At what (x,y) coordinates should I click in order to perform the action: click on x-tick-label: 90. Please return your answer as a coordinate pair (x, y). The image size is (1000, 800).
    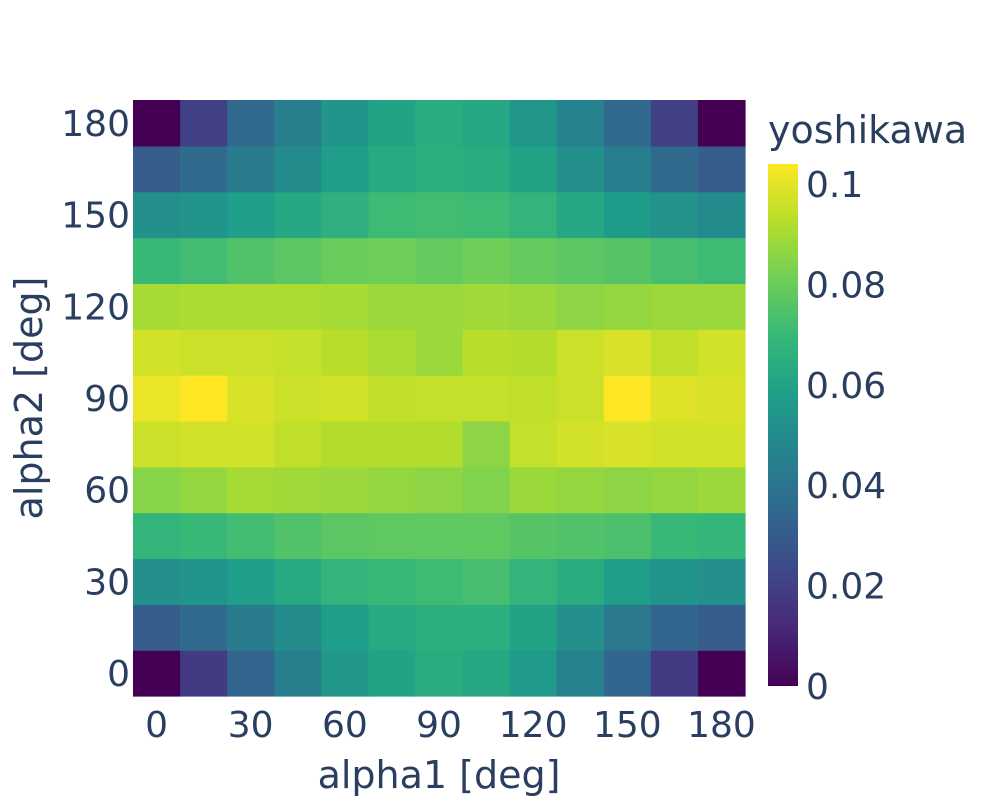
    Looking at the image, I should click on (439, 725).